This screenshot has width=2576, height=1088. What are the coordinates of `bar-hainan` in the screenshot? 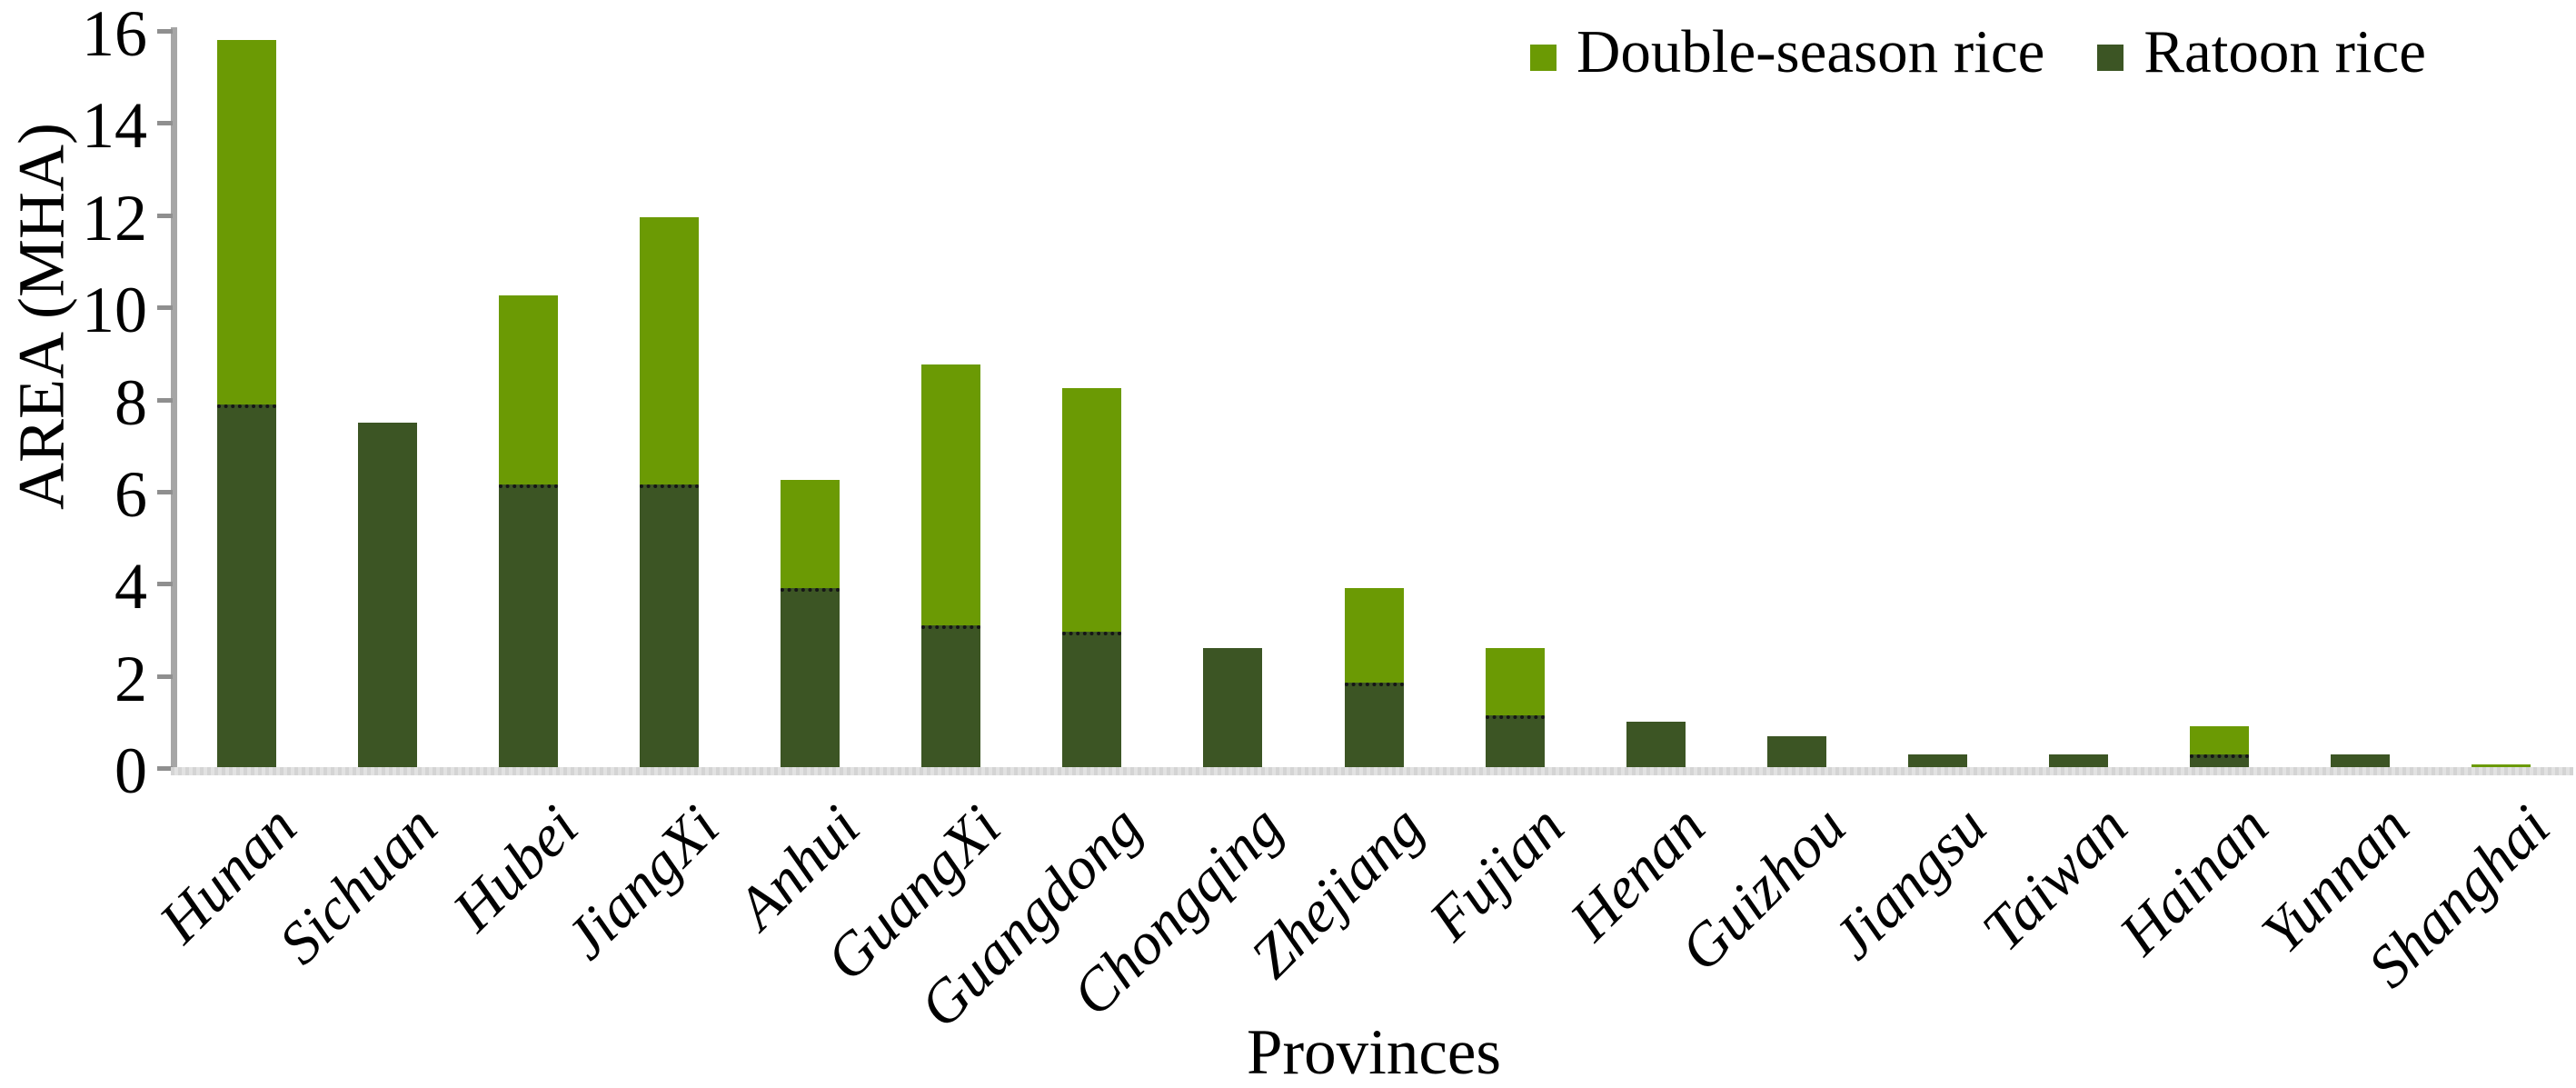 It's located at (2219, 747).